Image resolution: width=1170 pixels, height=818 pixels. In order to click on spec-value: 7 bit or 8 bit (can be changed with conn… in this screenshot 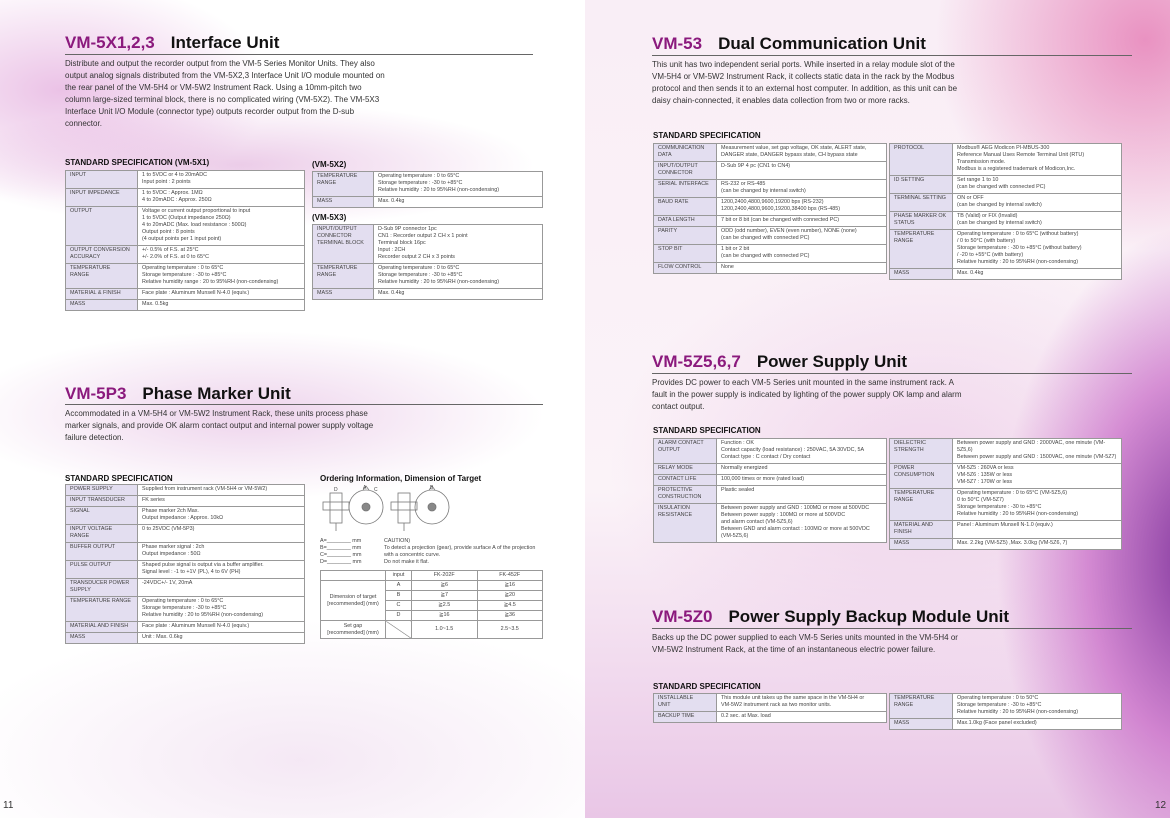, I will do `click(801, 221)`.